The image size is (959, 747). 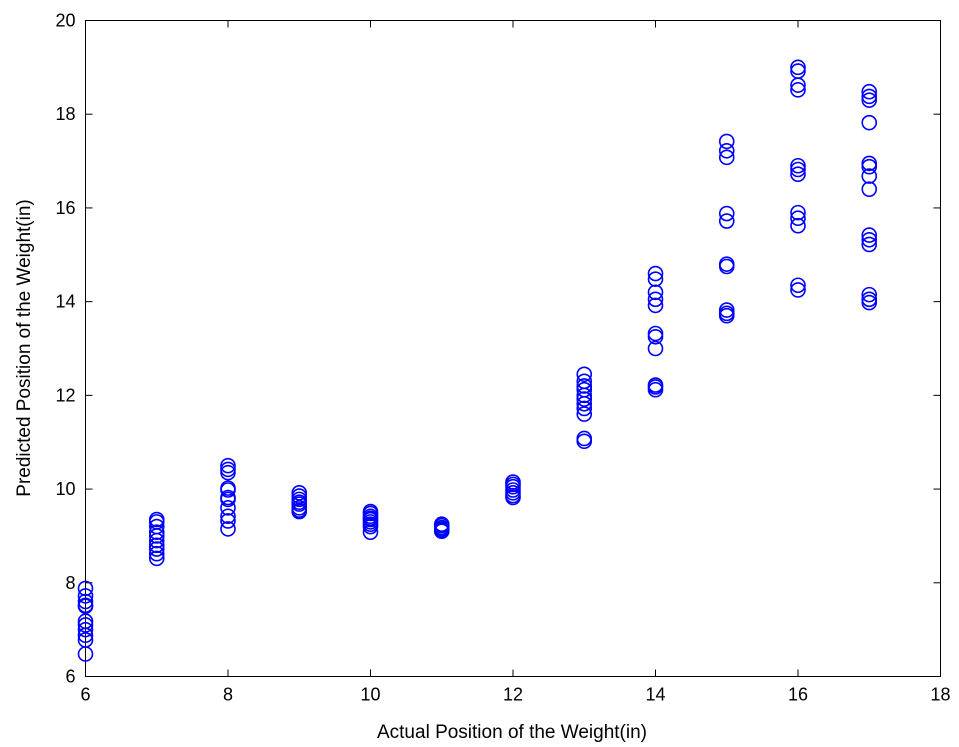 I want to click on y-tick-label: 8, so click(x=70, y=583).